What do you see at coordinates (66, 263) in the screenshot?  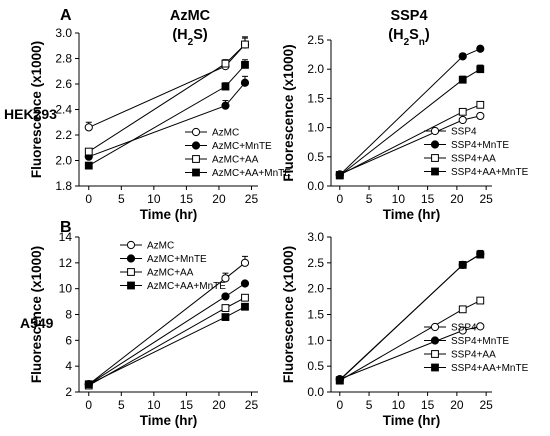 I see `y-tick-label: 12` at bounding box center [66, 263].